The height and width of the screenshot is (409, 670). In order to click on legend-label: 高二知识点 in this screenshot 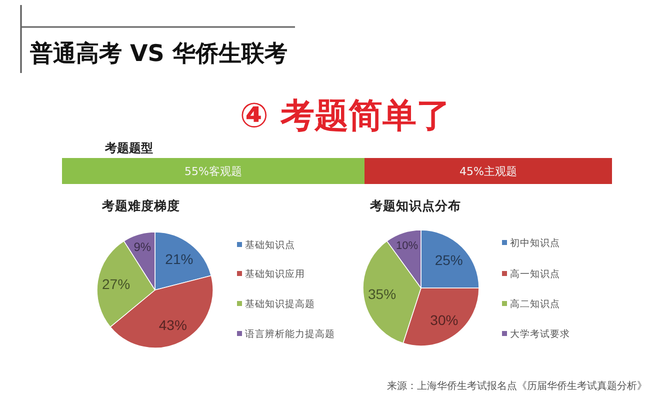, I will do `click(535, 304)`.